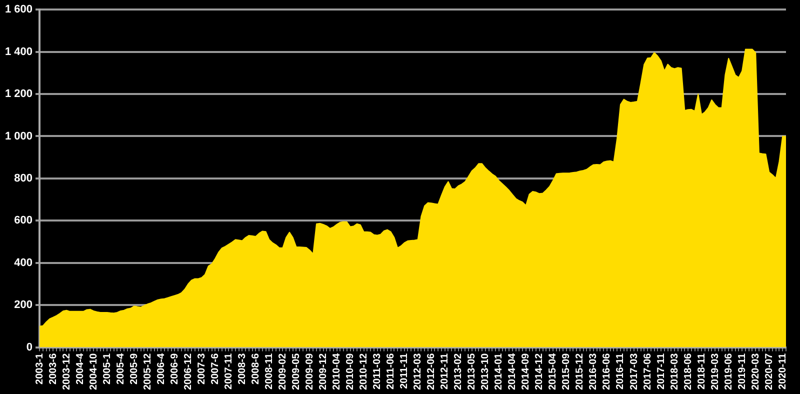 The width and height of the screenshot is (800, 394). What do you see at coordinates (566, 371) in the screenshot?
I see `x-tick-label: 2015-09` at bounding box center [566, 371].